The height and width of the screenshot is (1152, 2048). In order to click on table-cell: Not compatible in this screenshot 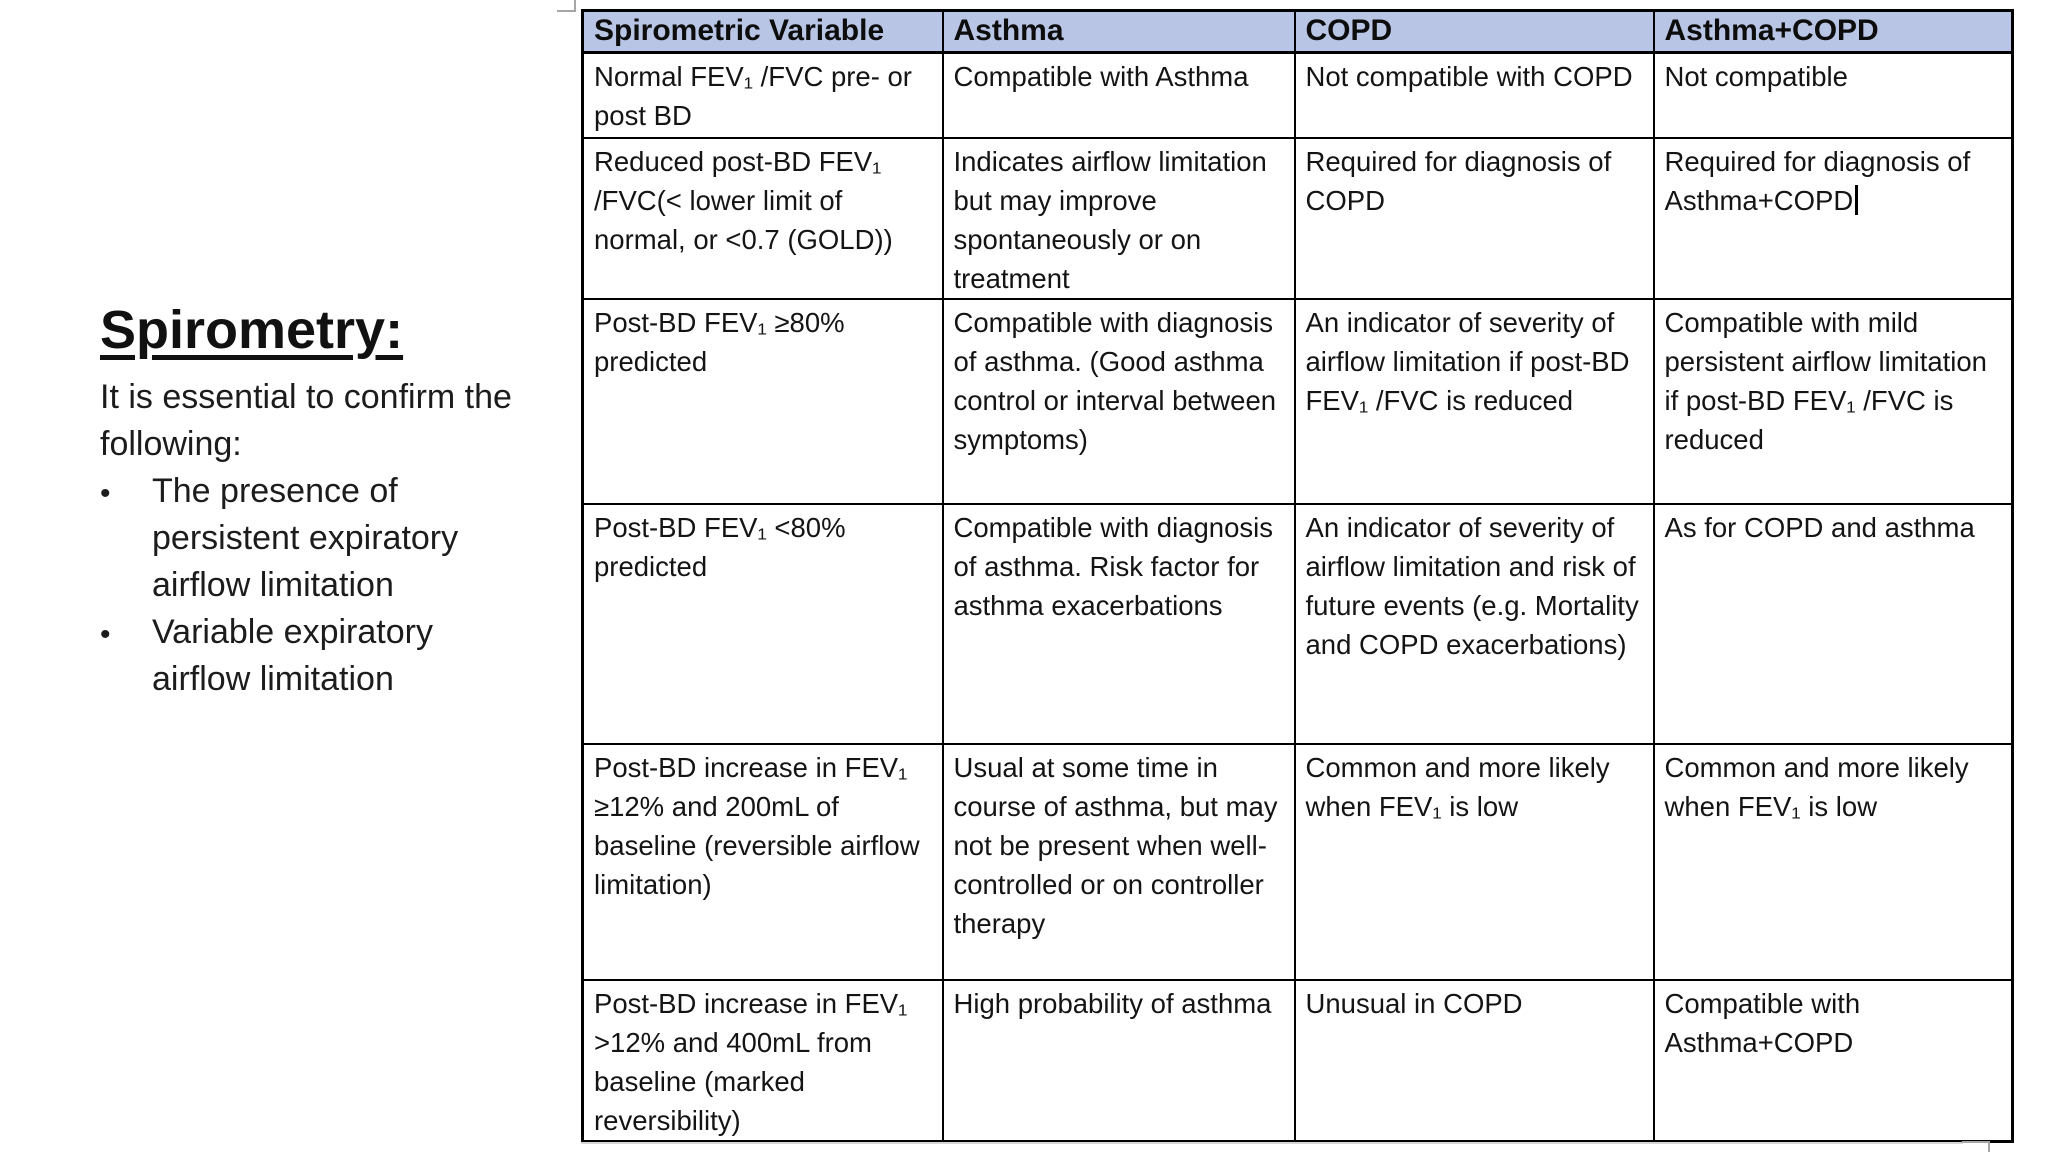, I will do `click(1833, 95)`.